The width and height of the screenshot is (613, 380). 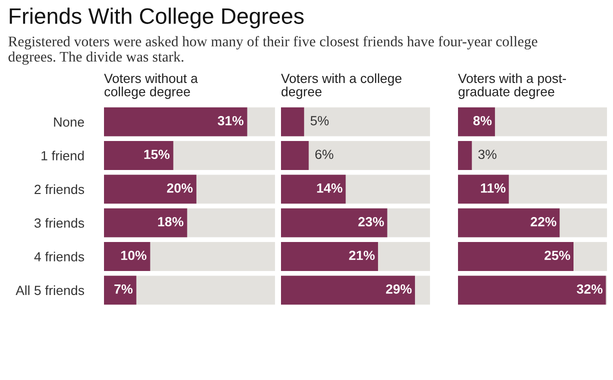 What do you see at coordinates (273, 50) in the screenshot?
I see `chart-subtitle: Registered voters were asked how many of their five closest friends have four-year college degrees. The divide was stark.` at bounding box center [273, 50].